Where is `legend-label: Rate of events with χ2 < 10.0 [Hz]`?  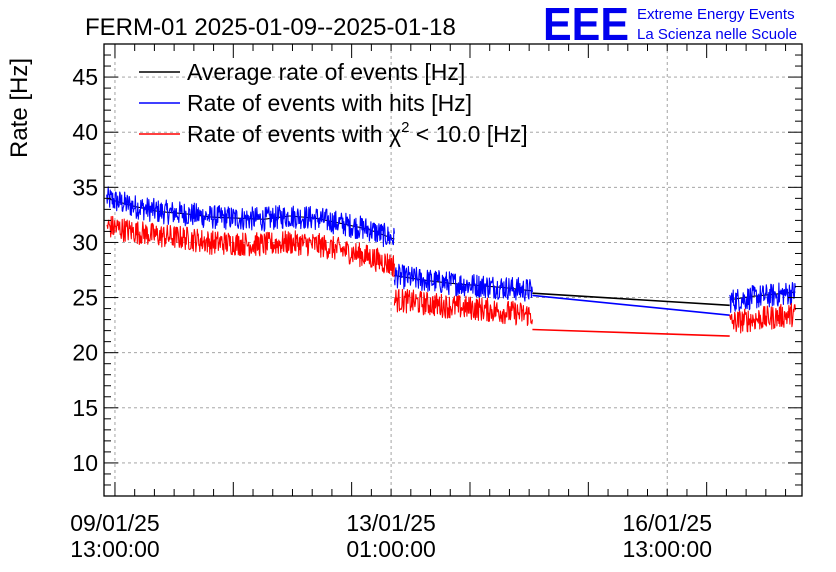 legend-label: Rate of events with χ2 < 10.0 [Hz] is located at coordinates (357, 133).